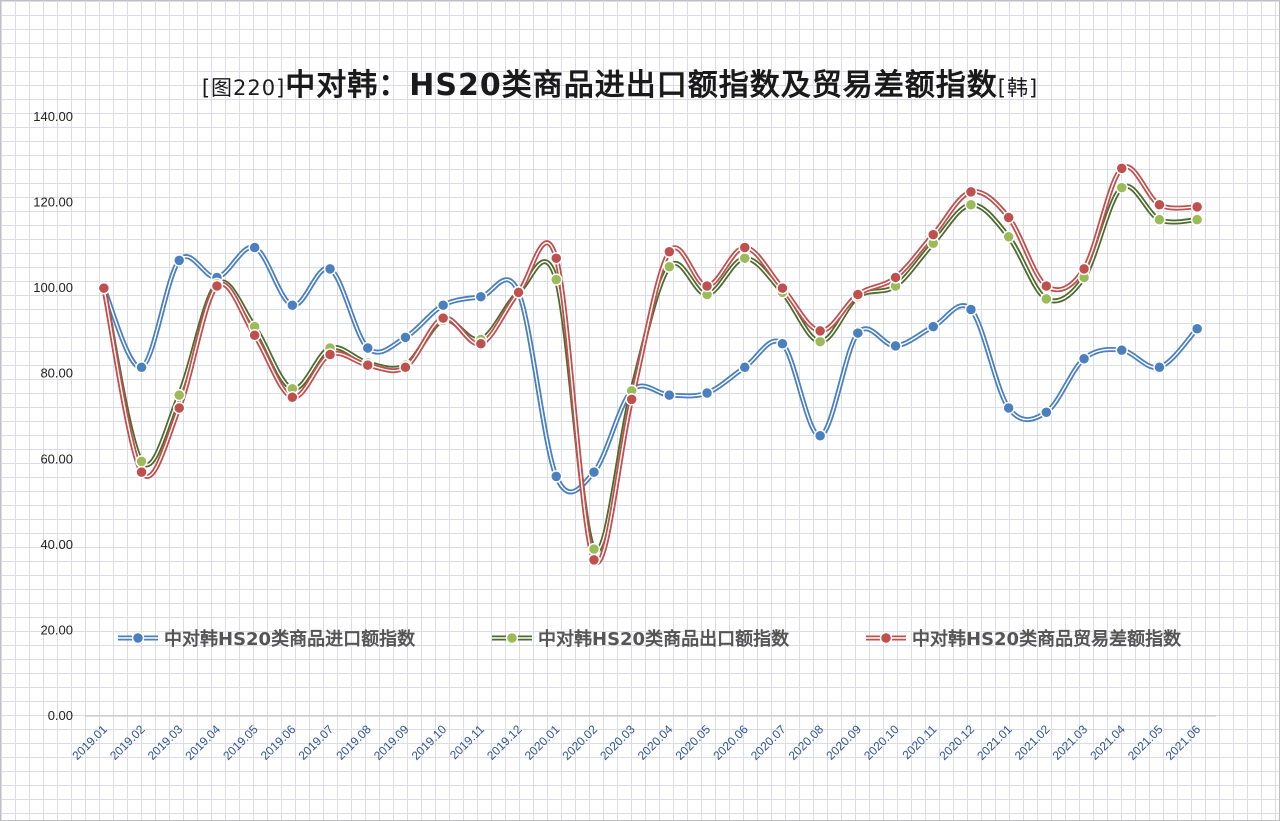  Describe the element at coordinates (278, 742) in the screenshot. I see `x-tick-label: 2019.06` at that location.